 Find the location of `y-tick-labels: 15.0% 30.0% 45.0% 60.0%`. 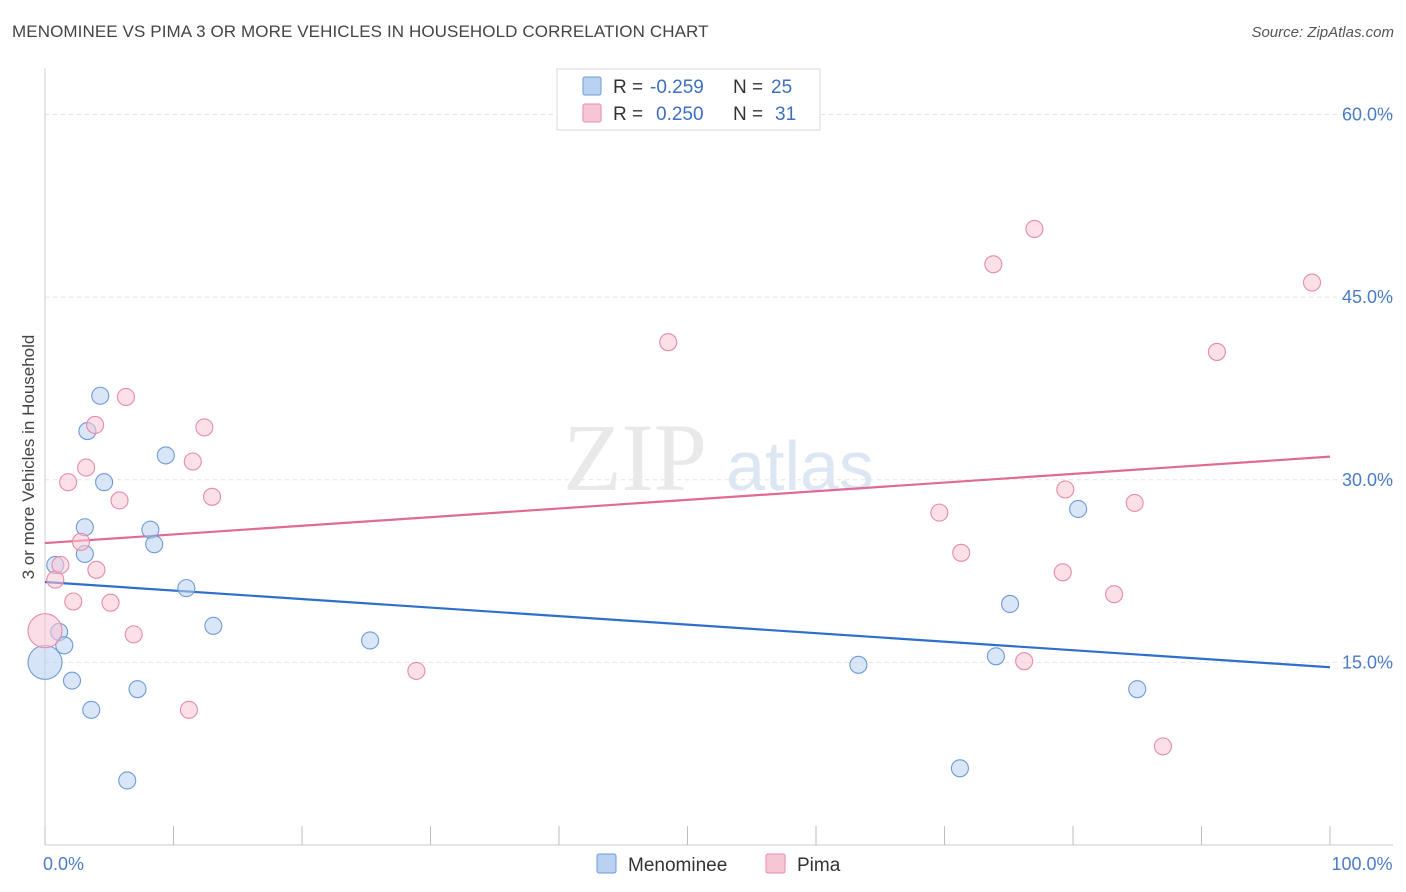

y-tick-labels: 15.0% 30.0% 45.0% 60.0% is located at coordinates (1367, 389).